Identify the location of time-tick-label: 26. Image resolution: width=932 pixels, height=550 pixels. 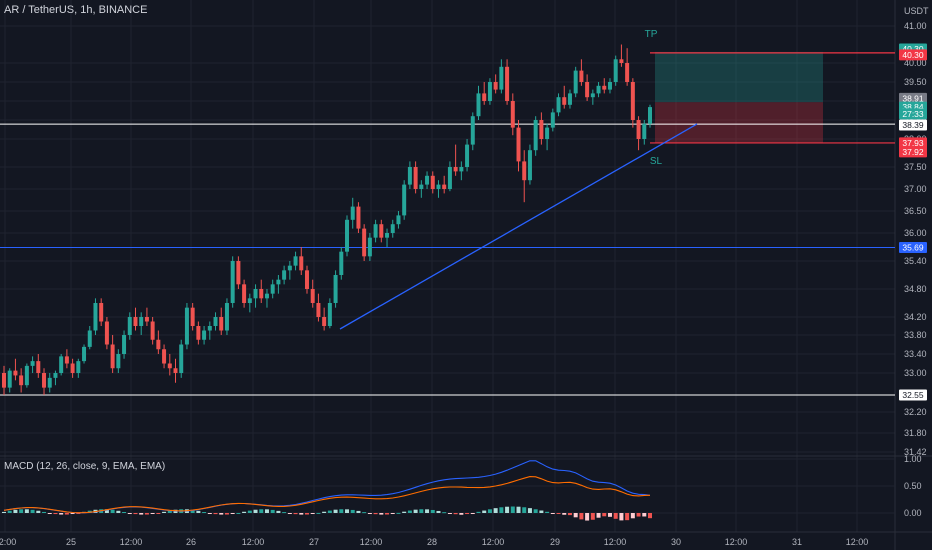
(191, 542).